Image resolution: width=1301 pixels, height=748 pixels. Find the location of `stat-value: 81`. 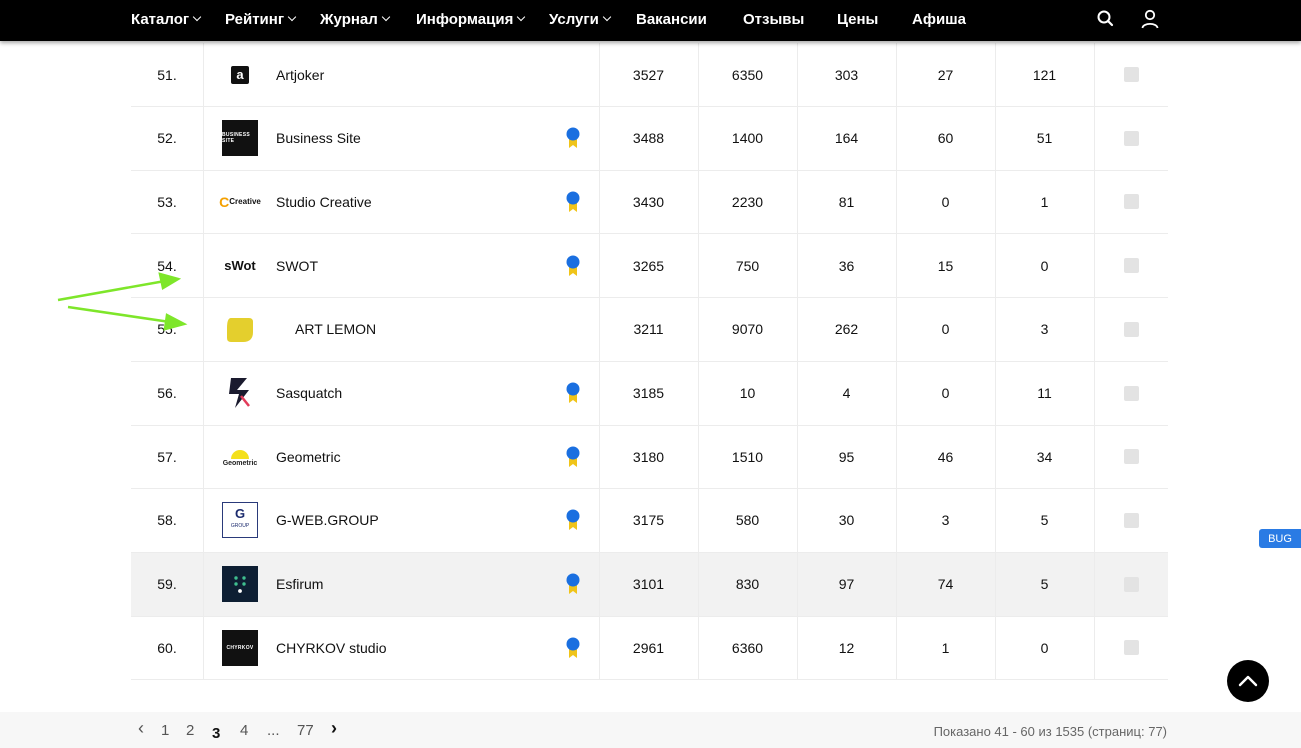

stat-value: 81 is located at coordinates (846, 201).